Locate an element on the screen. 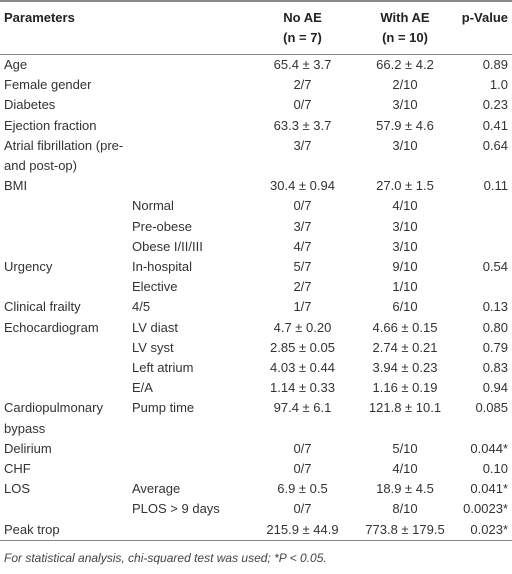 Image resolution: width=512 pixels, height=574 pixels. table-row: Peak trop 215.9 ± 44.9 773.8 ± 179.5 0.023* is located at coordinates (256, 530).